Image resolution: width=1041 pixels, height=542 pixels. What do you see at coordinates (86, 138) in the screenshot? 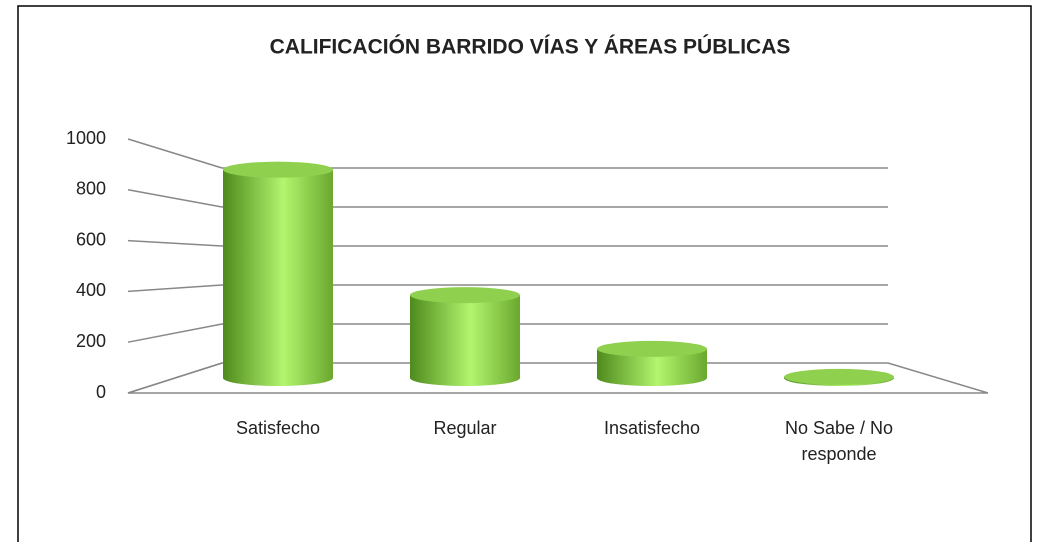
I see `y-tick-label: 1000` at bounding box center [86, 138].